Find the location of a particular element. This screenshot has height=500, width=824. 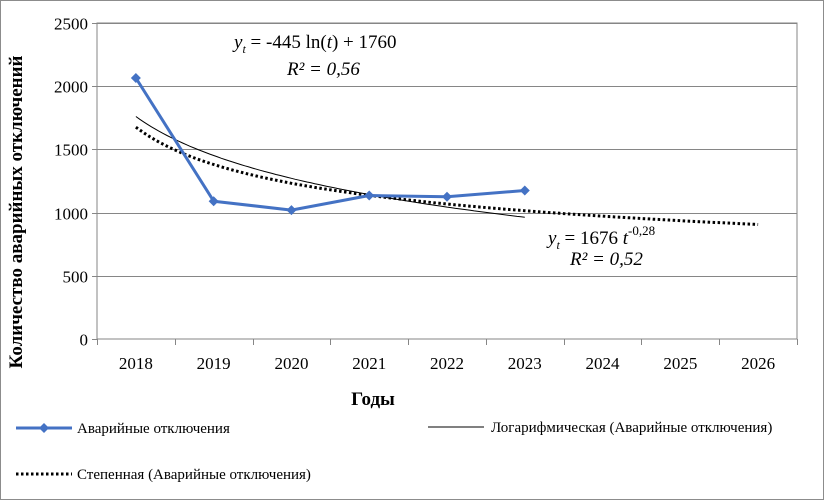

legend-item-outages: Аварийные отключения is located at coordinates (123, 429).